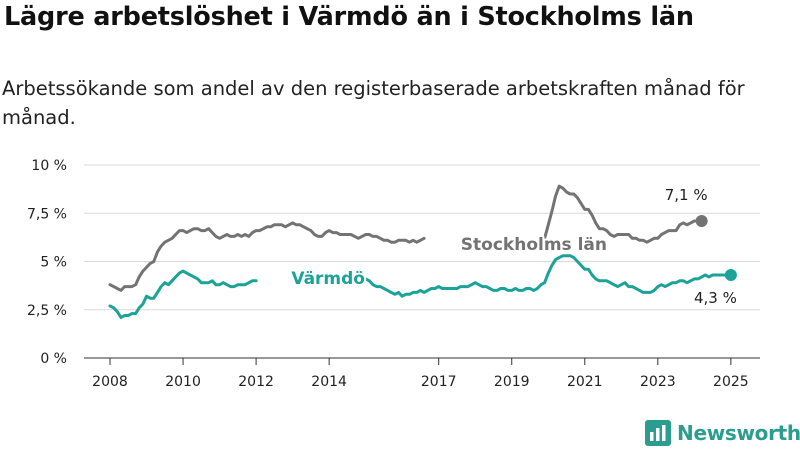 The image size is (800, 450). Describe the element at coordinates (731, 382) in the screenshot. I see `x-tick-label: 2025` at that location.